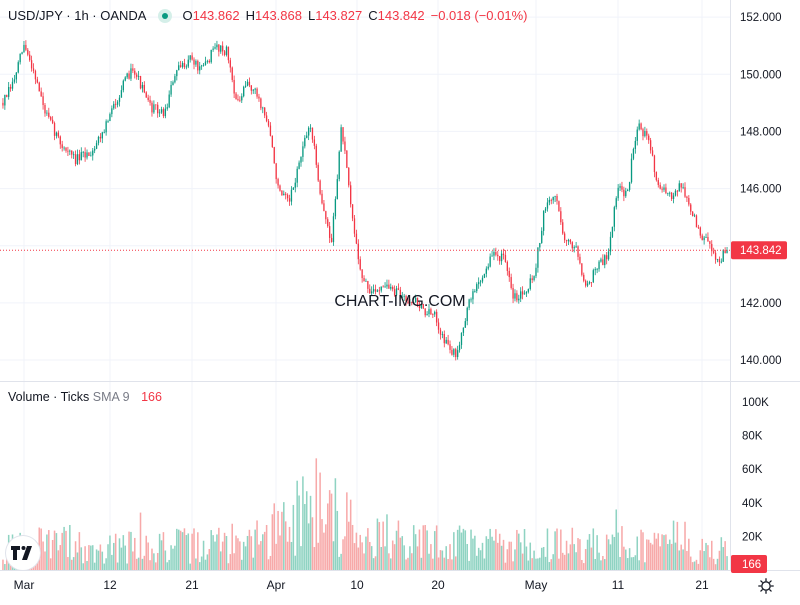  I want to click on volume-sma-value: 166, so click(151, 397).